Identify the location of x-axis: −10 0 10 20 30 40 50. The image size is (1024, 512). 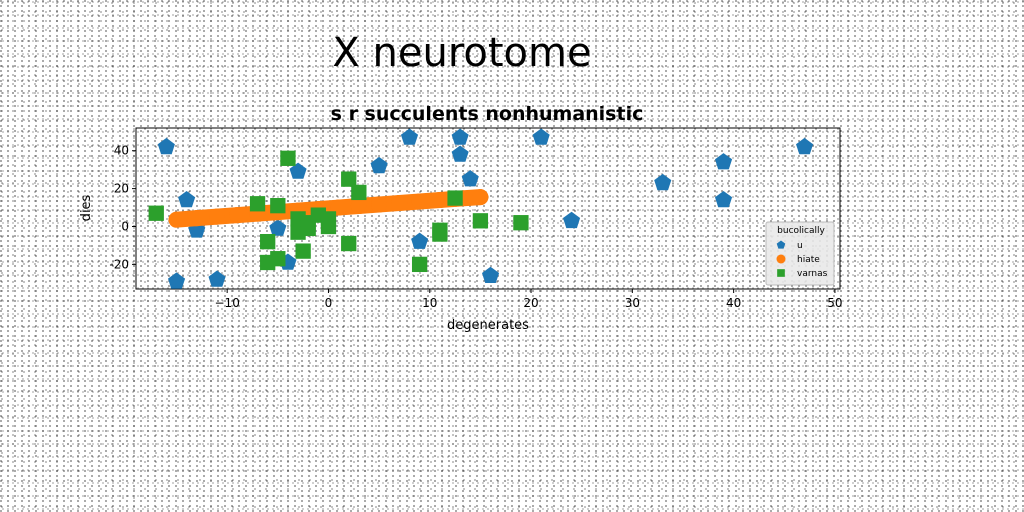
(529, 299).